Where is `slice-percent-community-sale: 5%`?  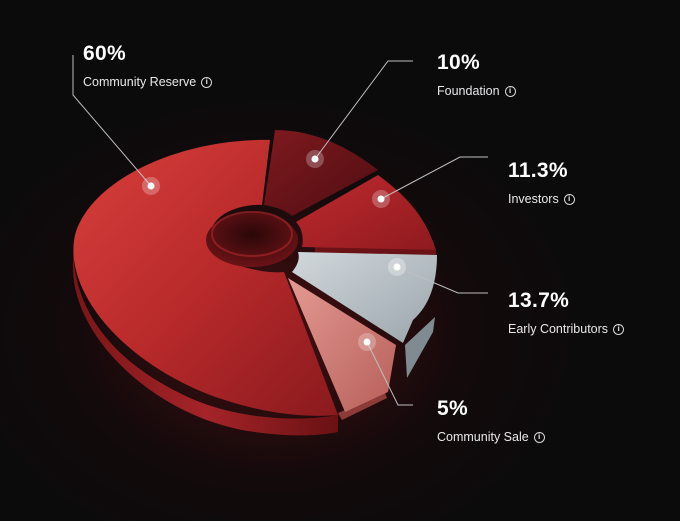 slice-percent-community-sale: 5% is located at coordinates (452, 408).